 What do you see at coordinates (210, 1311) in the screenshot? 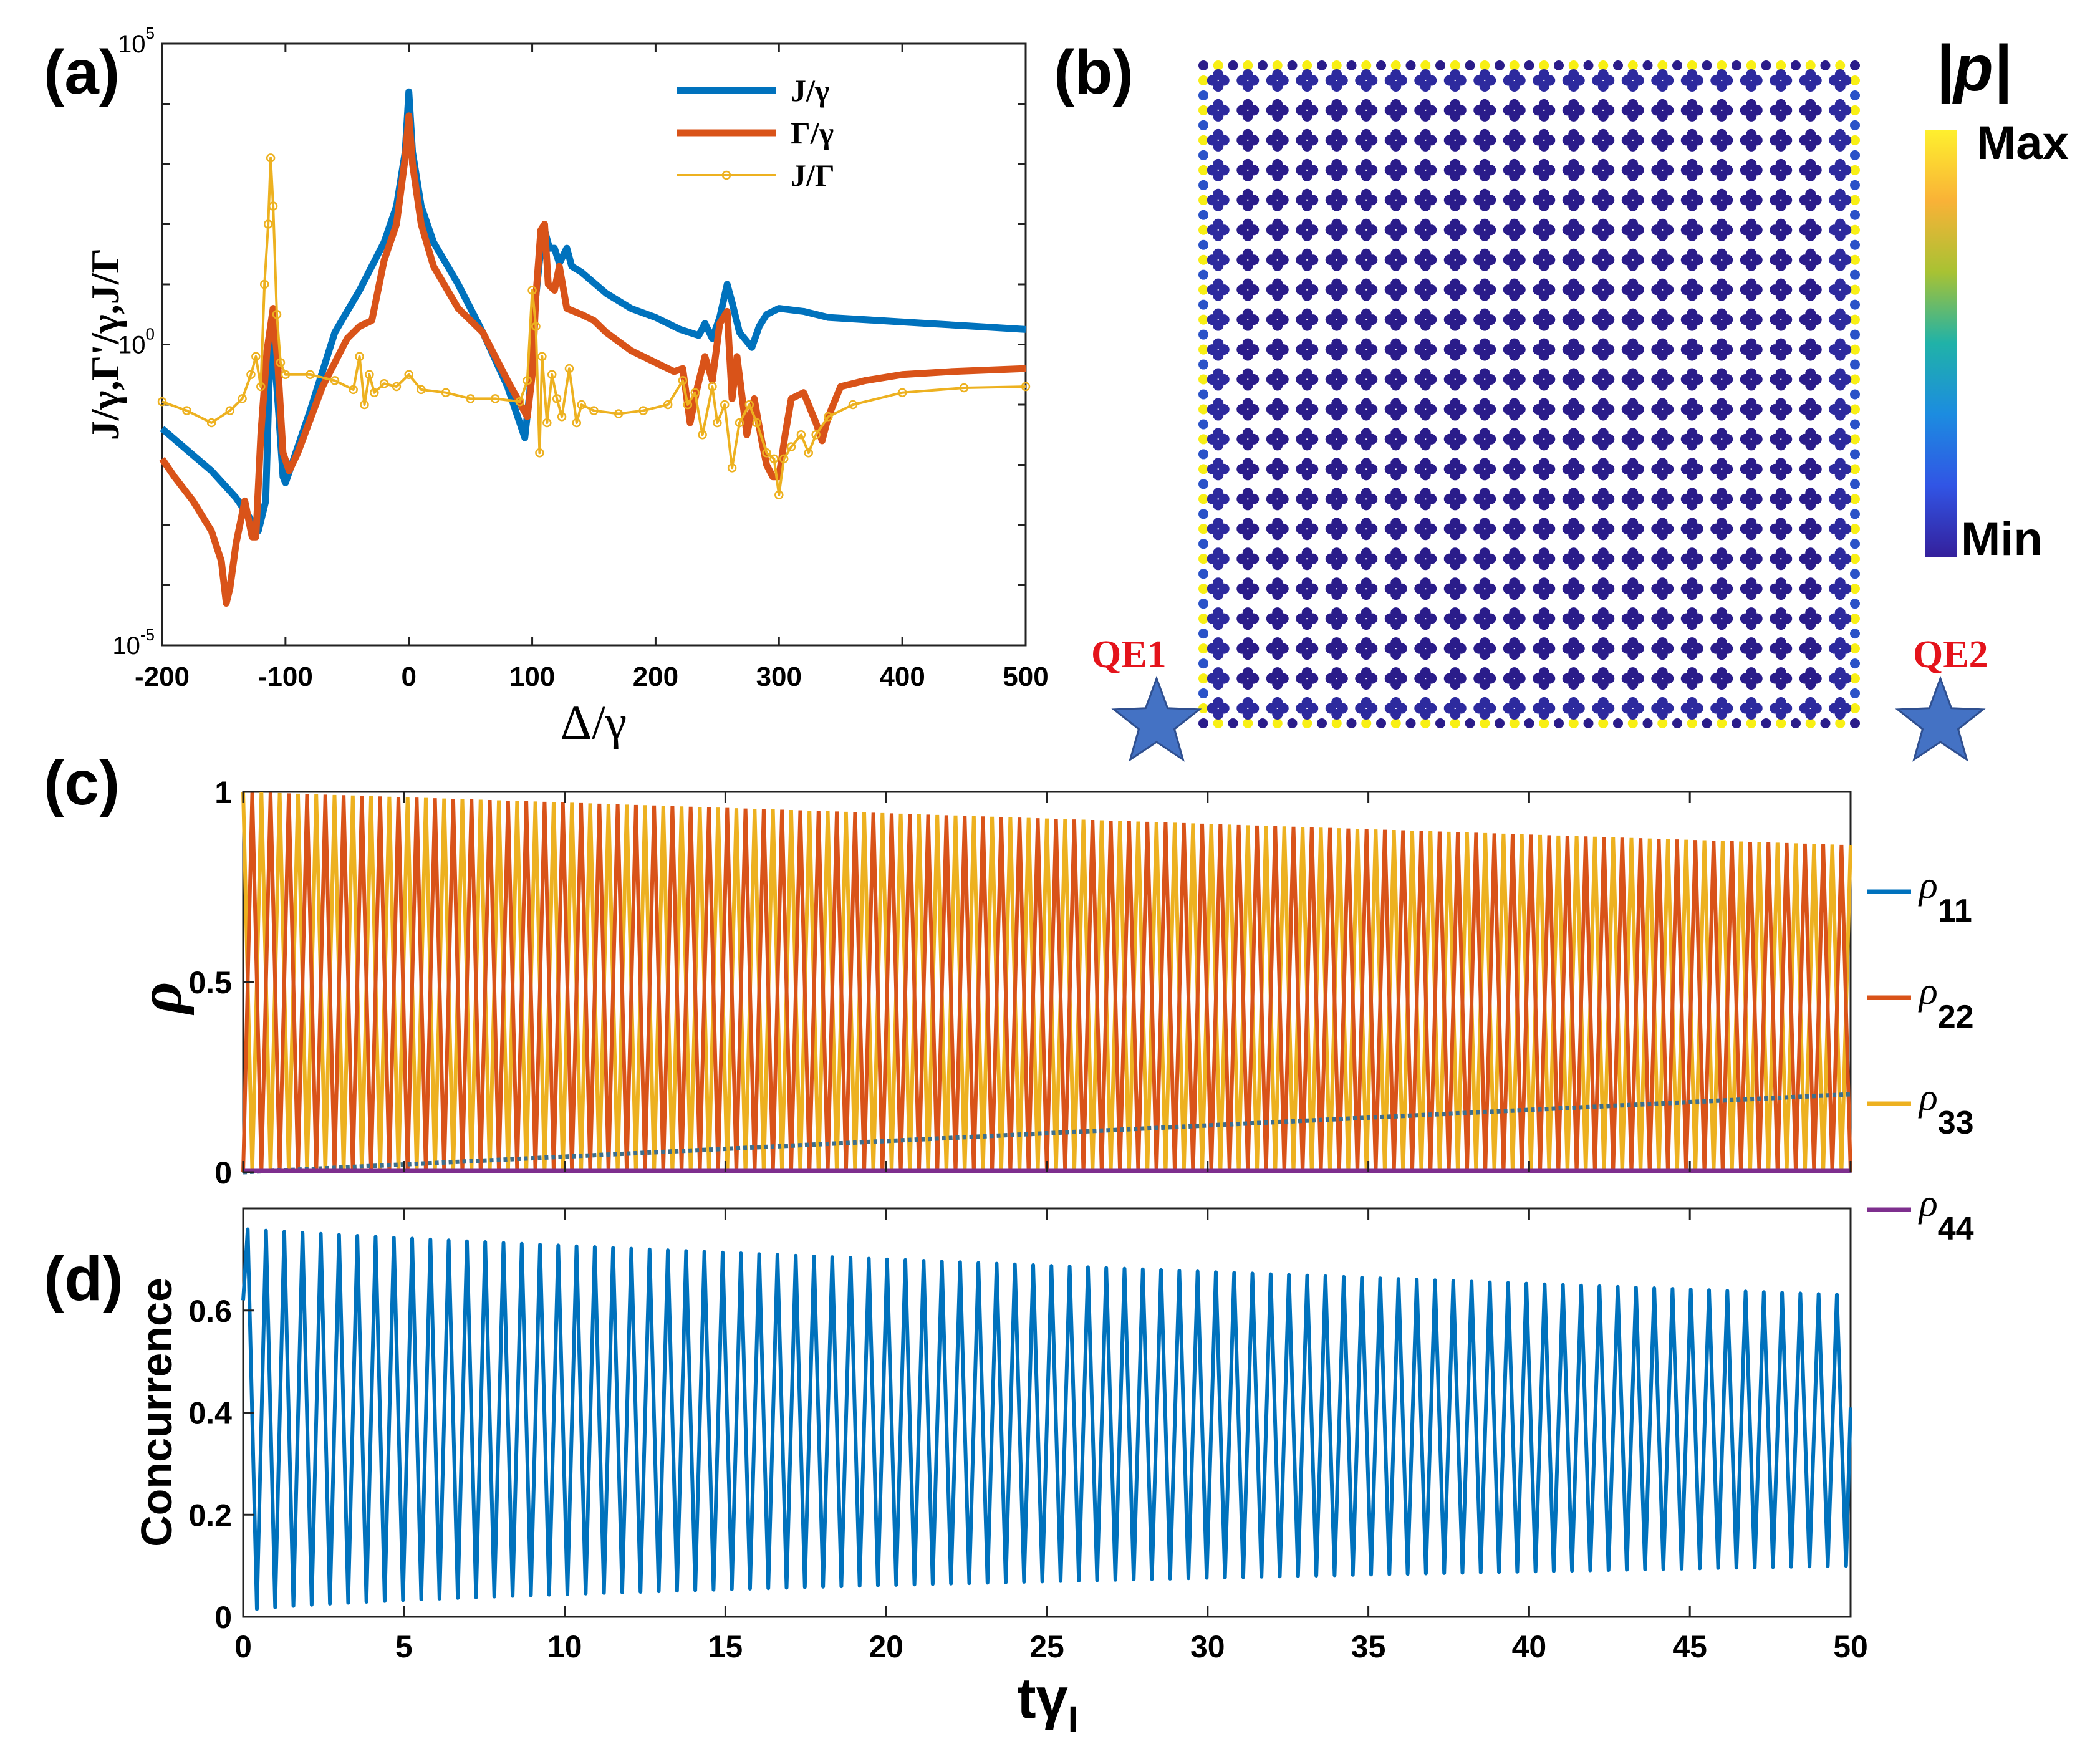
I see `panel-d-ytick-label: 0.6` at bounding box center [210, 1311].